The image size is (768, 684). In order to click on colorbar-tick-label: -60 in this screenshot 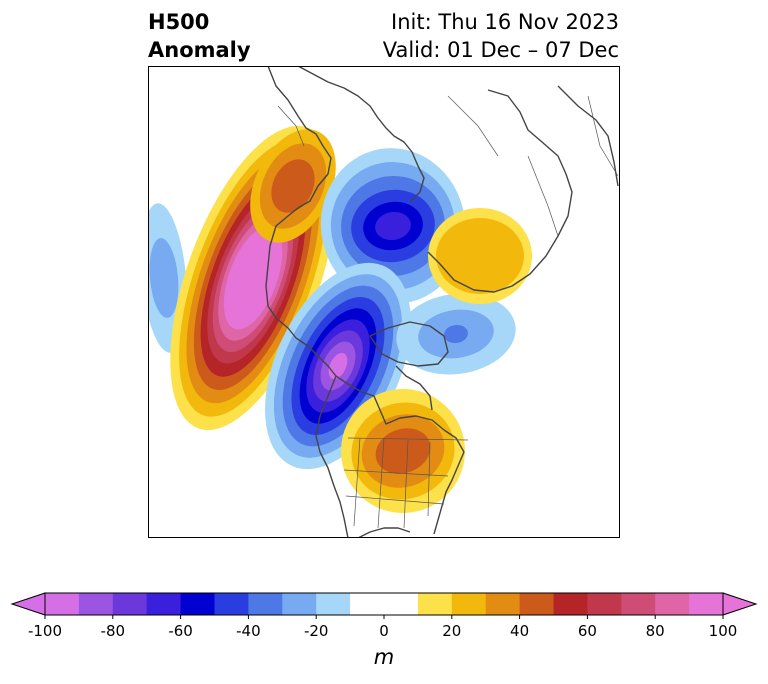, I will do `click(180, 631)`.